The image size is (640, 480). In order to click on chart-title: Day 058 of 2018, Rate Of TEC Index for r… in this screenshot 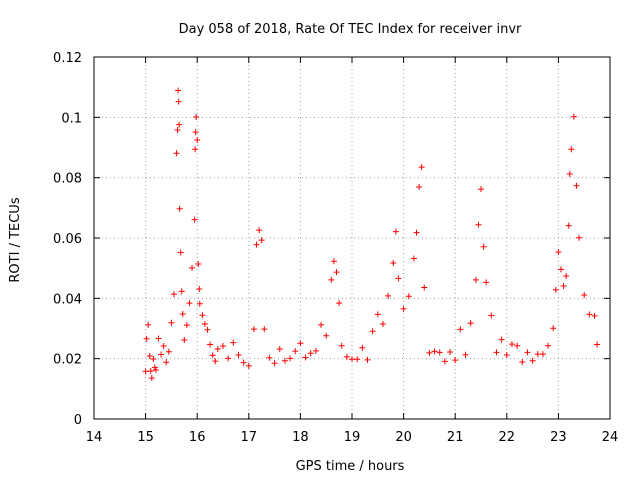, I will do `click(350, 29)`.